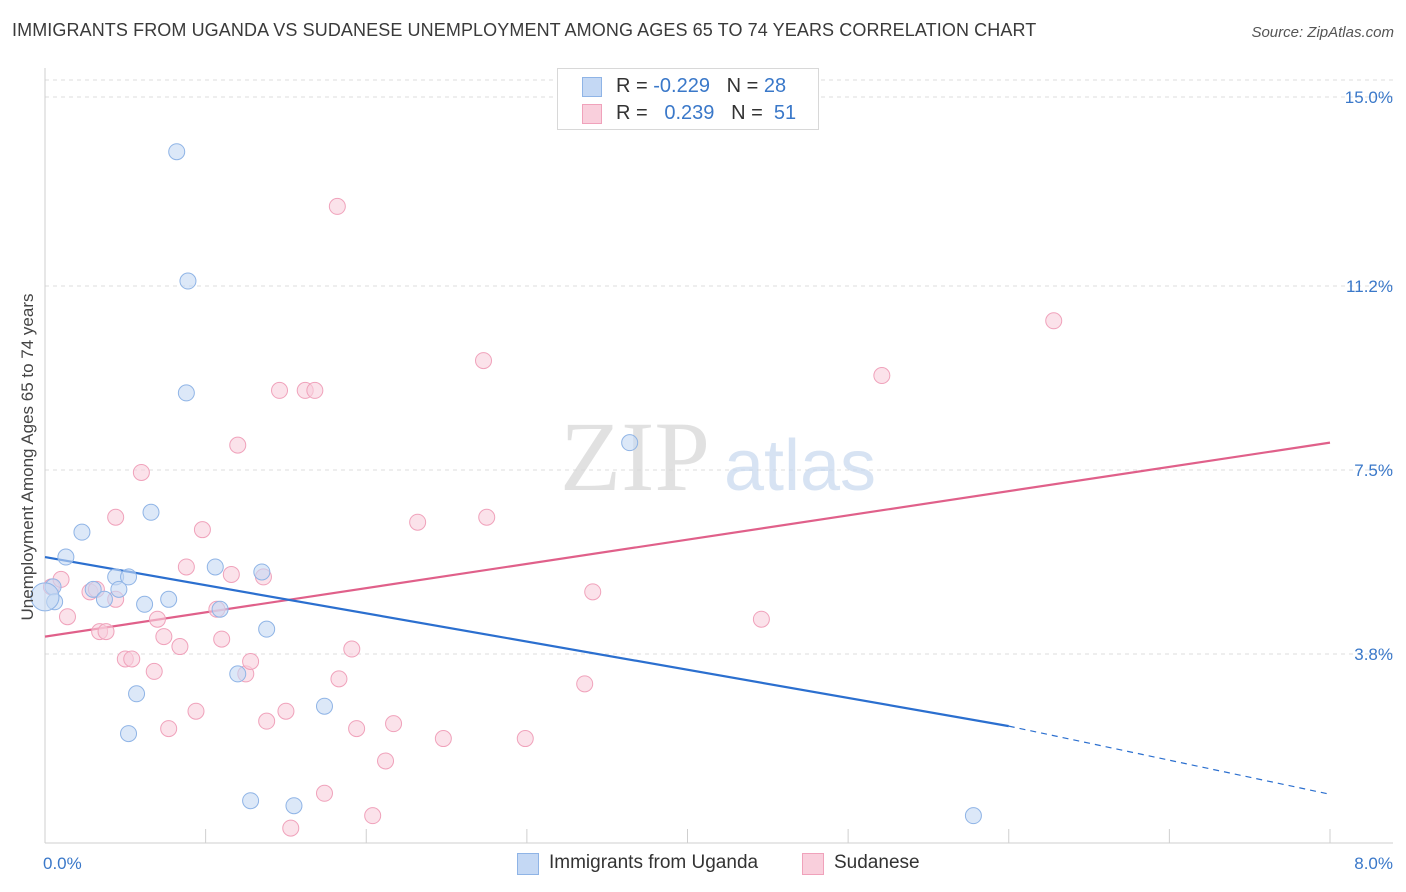  What do you see at coordinates (800, 466) in the screenshot?
I see `watermark-atlas: atlas` at bounding box center [800, 466].